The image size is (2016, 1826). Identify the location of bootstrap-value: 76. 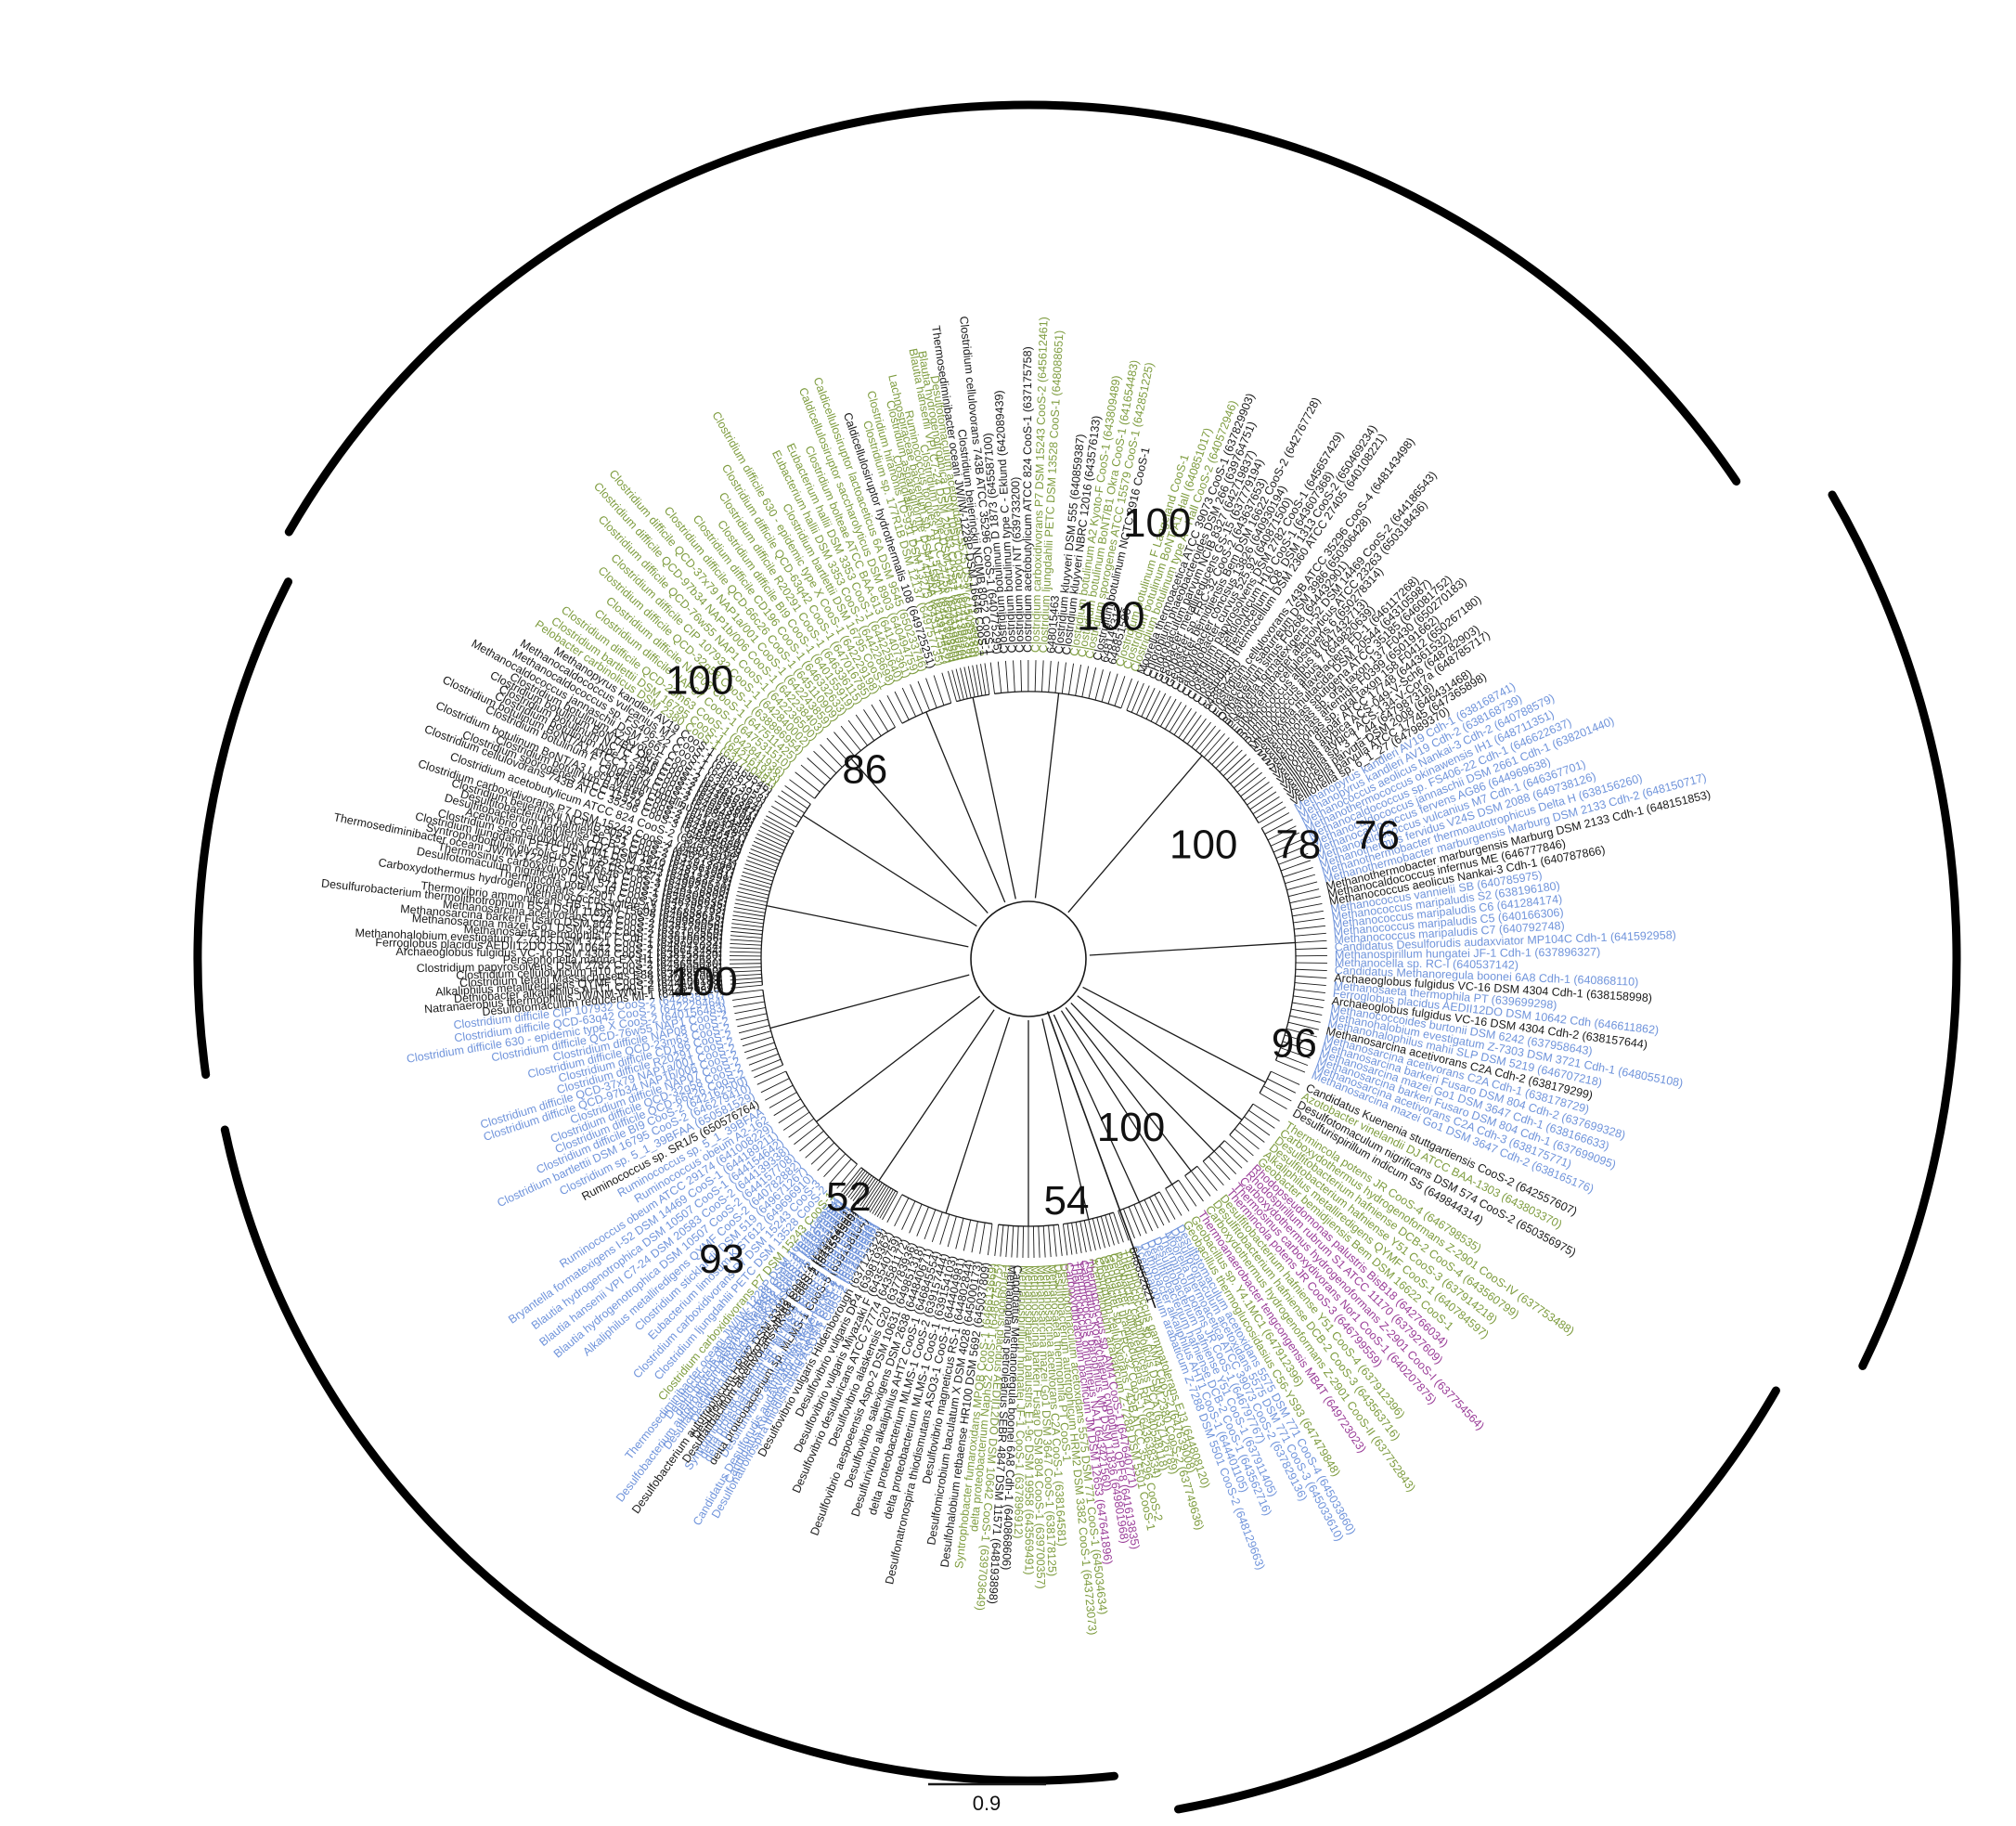
(1377, 836).